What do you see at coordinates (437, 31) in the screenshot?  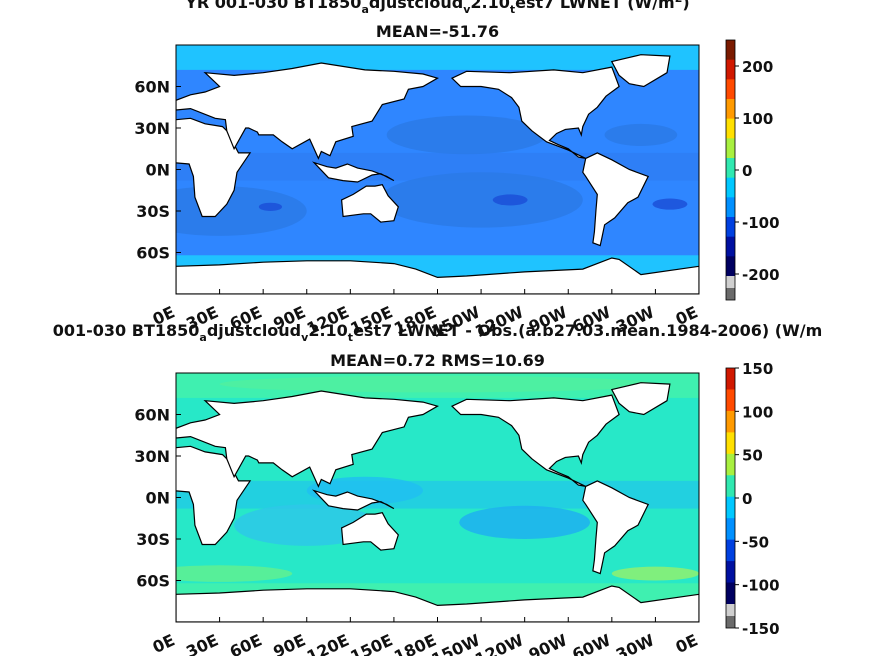 I see `panel1-subtitle: MEAN=-51.76` at bounding box center [437, 31].